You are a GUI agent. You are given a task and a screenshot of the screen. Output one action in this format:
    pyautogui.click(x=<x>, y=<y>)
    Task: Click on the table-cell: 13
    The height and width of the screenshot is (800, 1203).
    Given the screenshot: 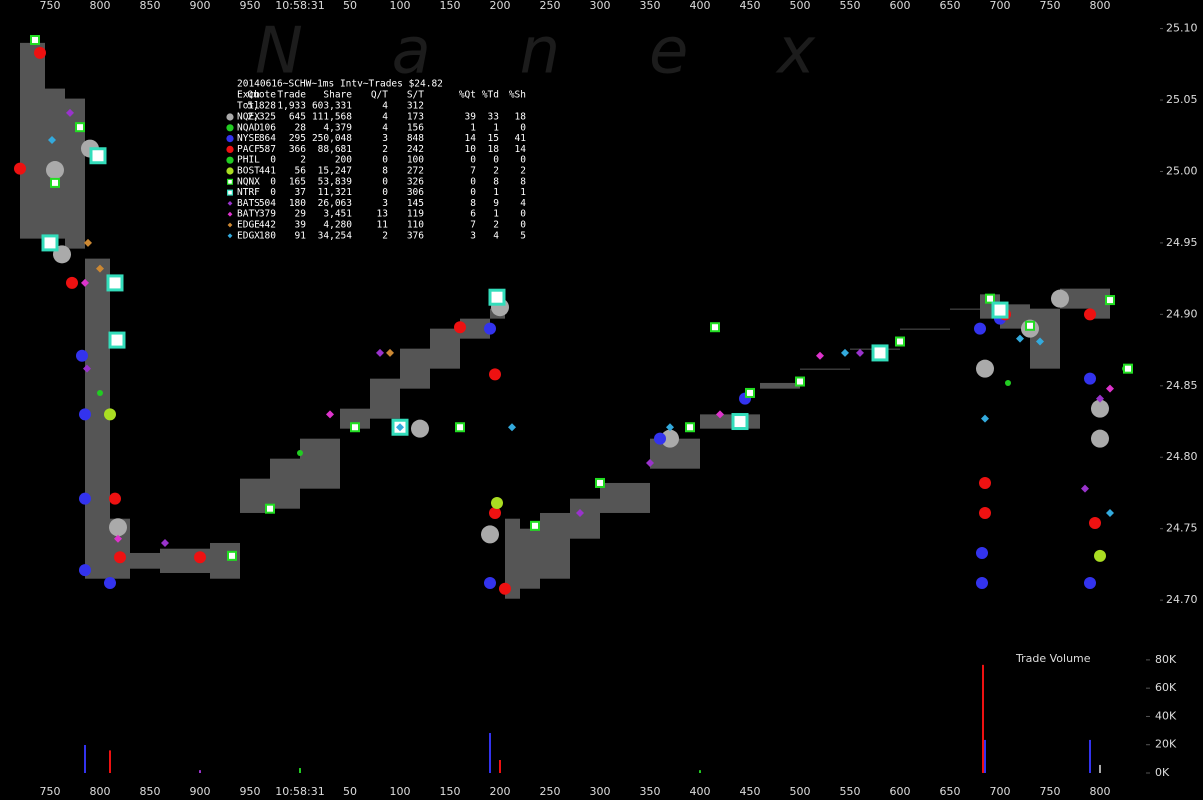 What is the action you would take?
    pyautogui.click(x=382, y=214)
    